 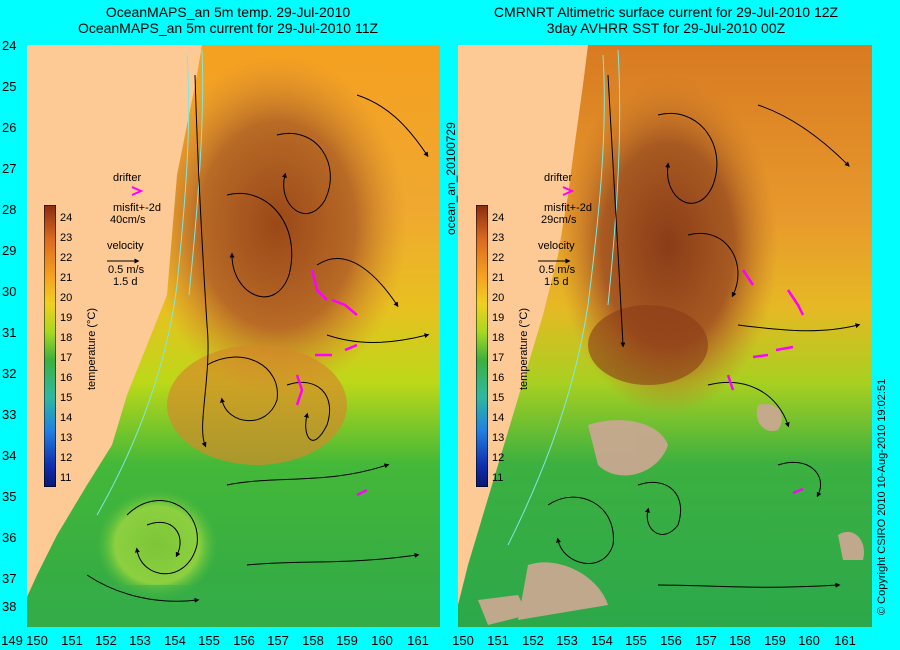 What do you see at coordinates (568, 208) in the screenshot?
I see `right-misfit-label: misfit+-2d` at bounding box center [568, 208].